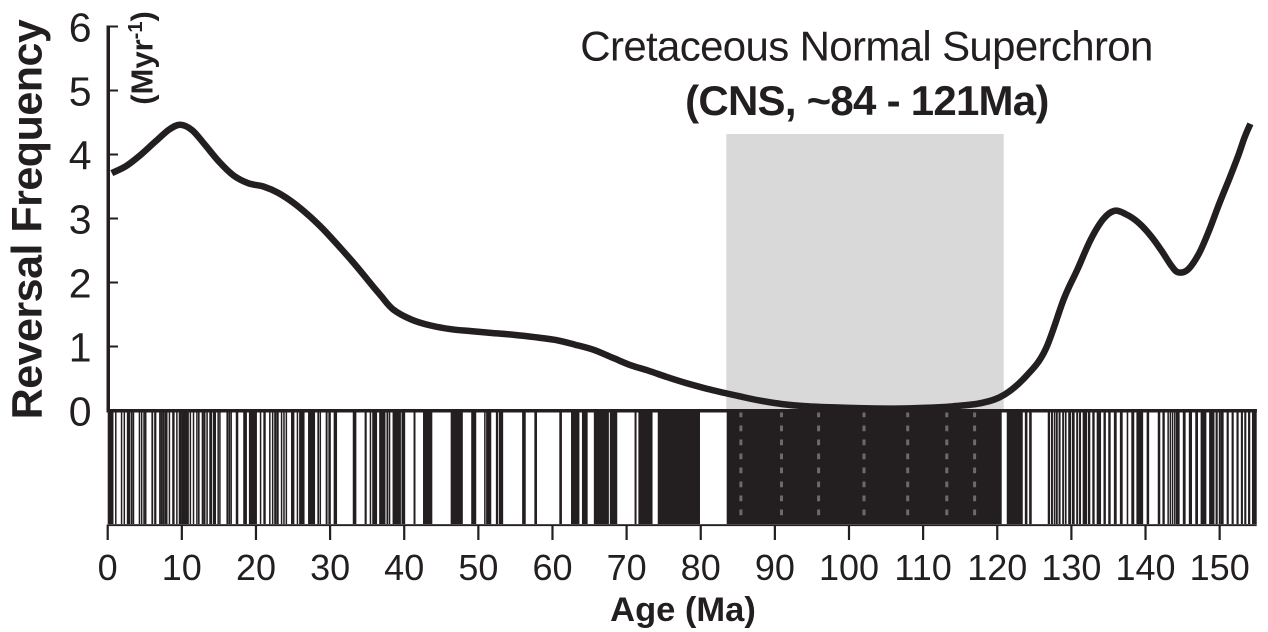  Describe the element at coordinates (552, 567) in the screenshot. I see `svg-text: 60` at that location.